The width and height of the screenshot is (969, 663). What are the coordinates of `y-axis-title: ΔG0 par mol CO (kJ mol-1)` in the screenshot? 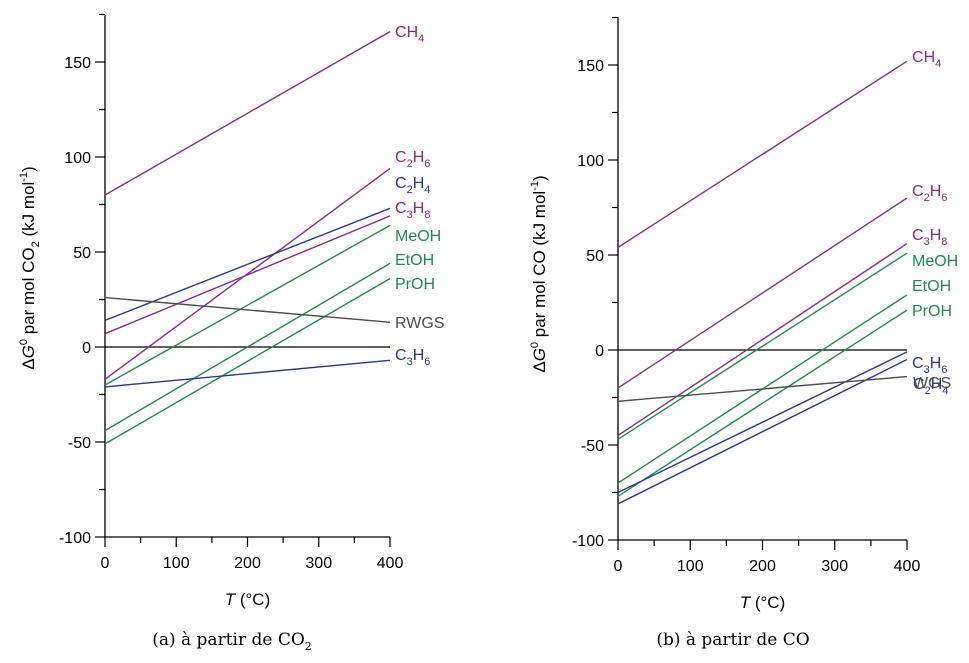 It's located at (539, 273).